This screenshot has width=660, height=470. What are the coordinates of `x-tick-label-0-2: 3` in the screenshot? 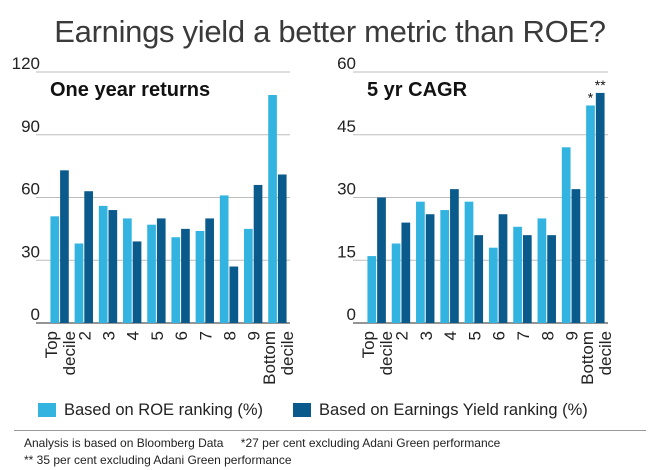 It's located at (109, 335).